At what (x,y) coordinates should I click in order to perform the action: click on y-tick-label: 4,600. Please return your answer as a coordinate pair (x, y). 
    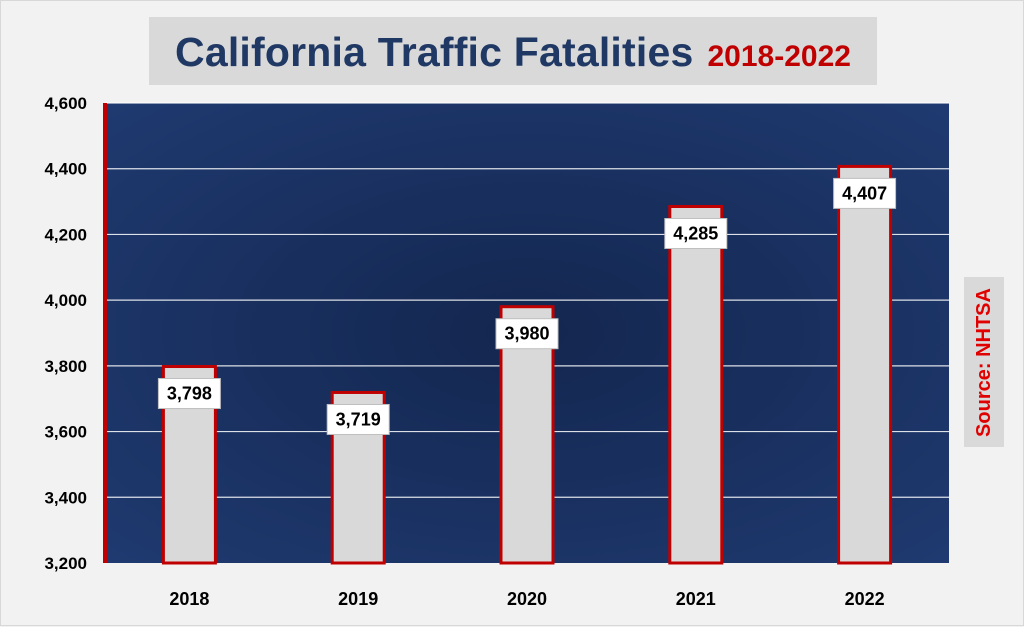
    Looking at the image, I should click on (65, 103).